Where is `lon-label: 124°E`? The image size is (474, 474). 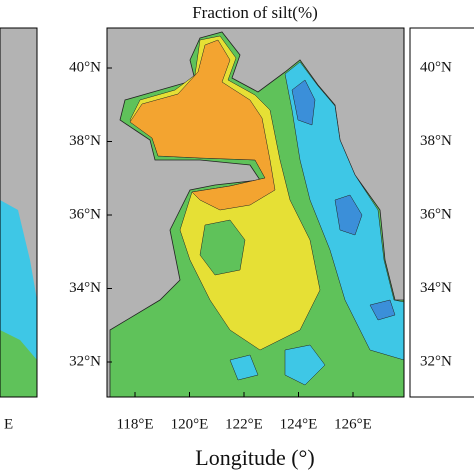 lon-label: 124°E is located at coordinates (299, 424).